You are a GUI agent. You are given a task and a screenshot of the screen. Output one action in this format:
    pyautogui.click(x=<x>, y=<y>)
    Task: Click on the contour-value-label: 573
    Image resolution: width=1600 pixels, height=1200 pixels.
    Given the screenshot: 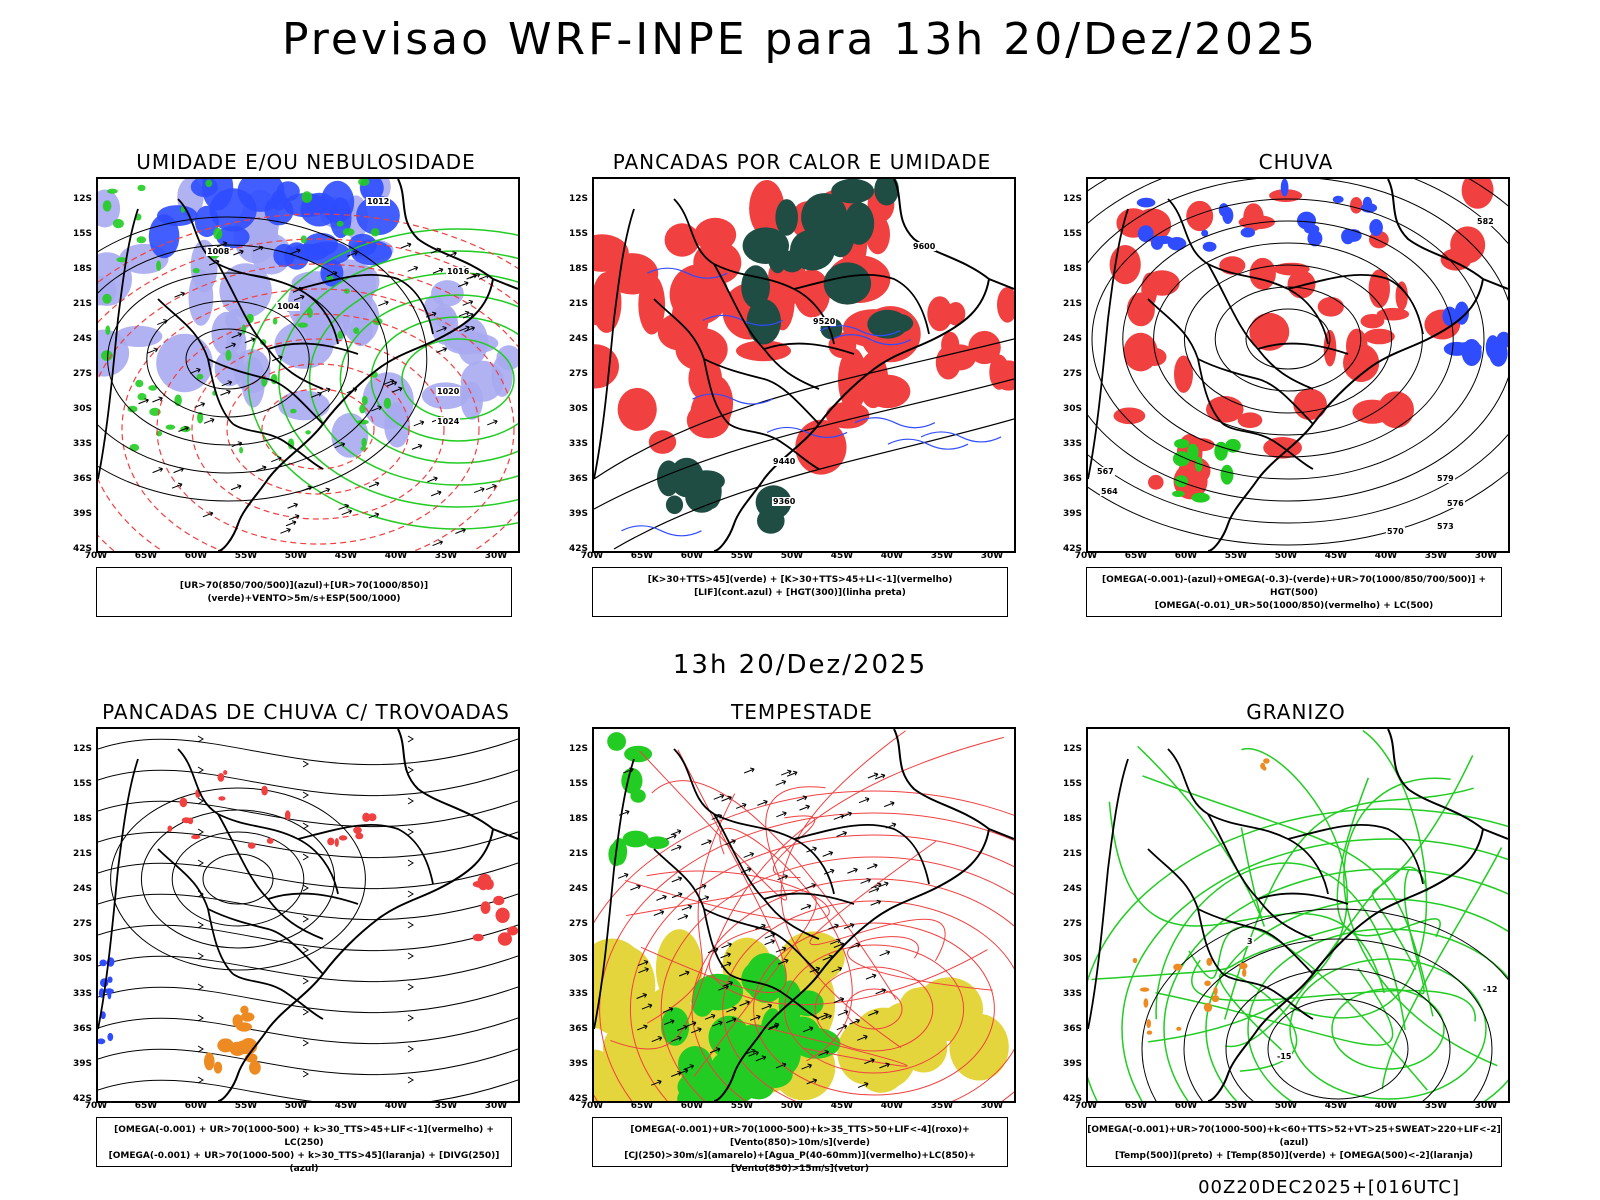 What is the action you would take?
    pyautogui.click(x=1445, y=526)
    